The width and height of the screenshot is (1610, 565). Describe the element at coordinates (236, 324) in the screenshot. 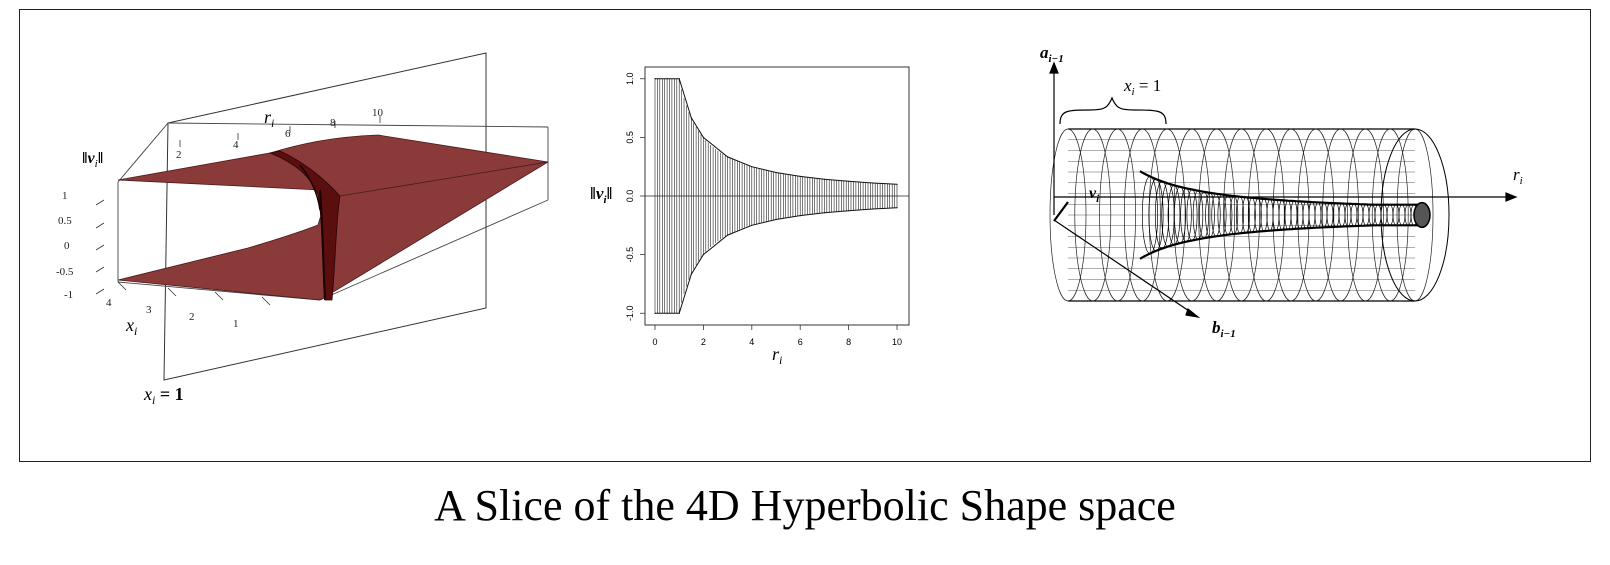

I see `x-tick-label: 1` at that location.